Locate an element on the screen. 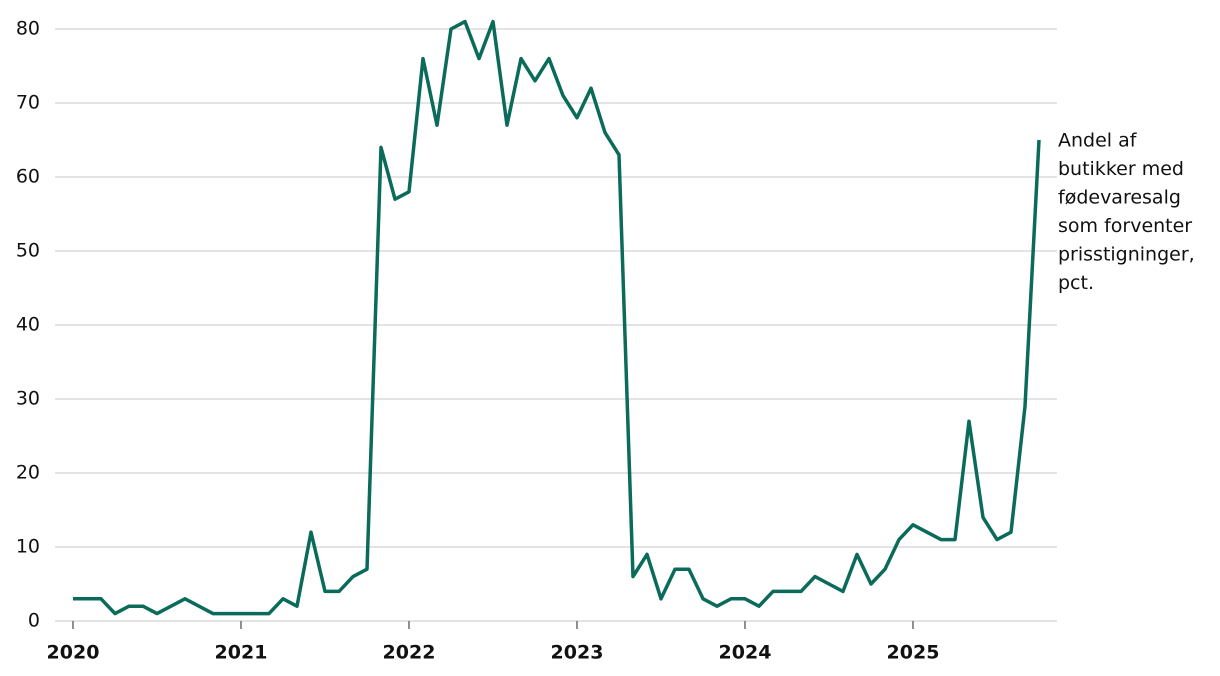 Image resolution: width=1220 pixels, height=676 pixels. x-tick-label: 2020 is located at coordinates (73, 653).